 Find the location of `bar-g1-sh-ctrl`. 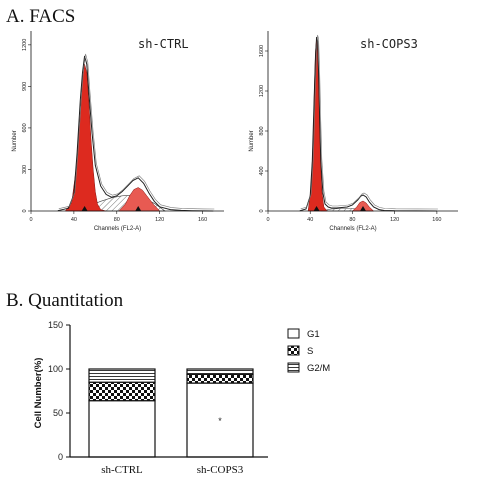

bar-g1-sh-ctrl is located at coordinates (122, 429).